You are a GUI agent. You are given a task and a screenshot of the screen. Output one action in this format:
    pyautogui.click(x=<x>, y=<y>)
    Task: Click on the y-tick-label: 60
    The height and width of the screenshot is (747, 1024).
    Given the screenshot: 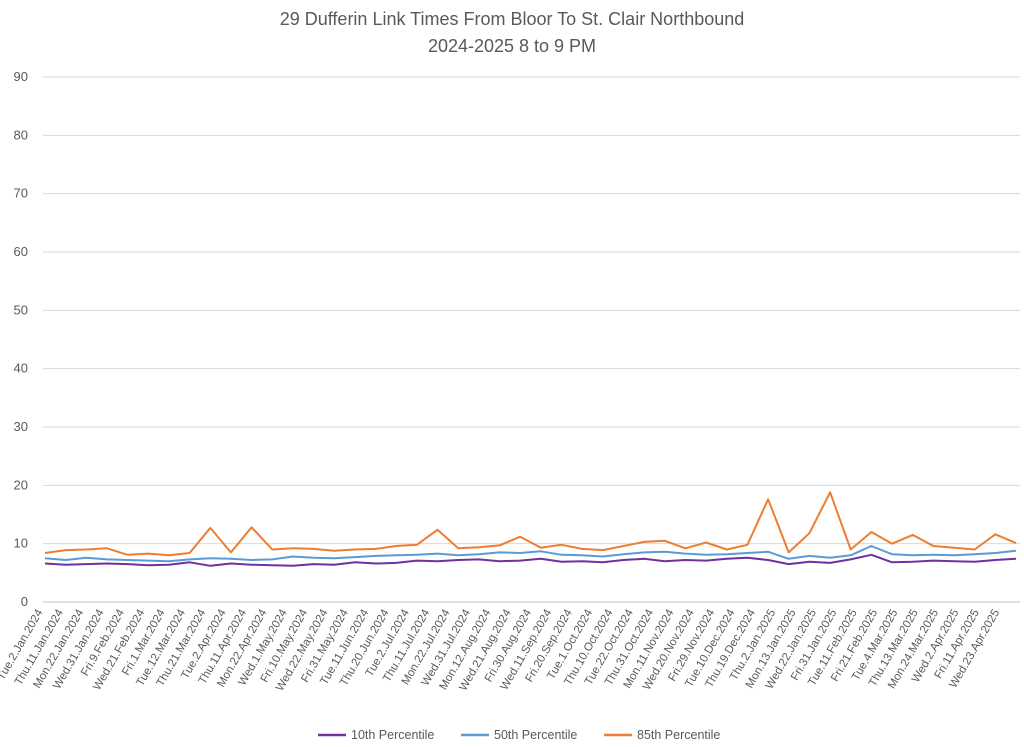 What is the action you would take?
    pyautogui.click(x=21, y=251)
    